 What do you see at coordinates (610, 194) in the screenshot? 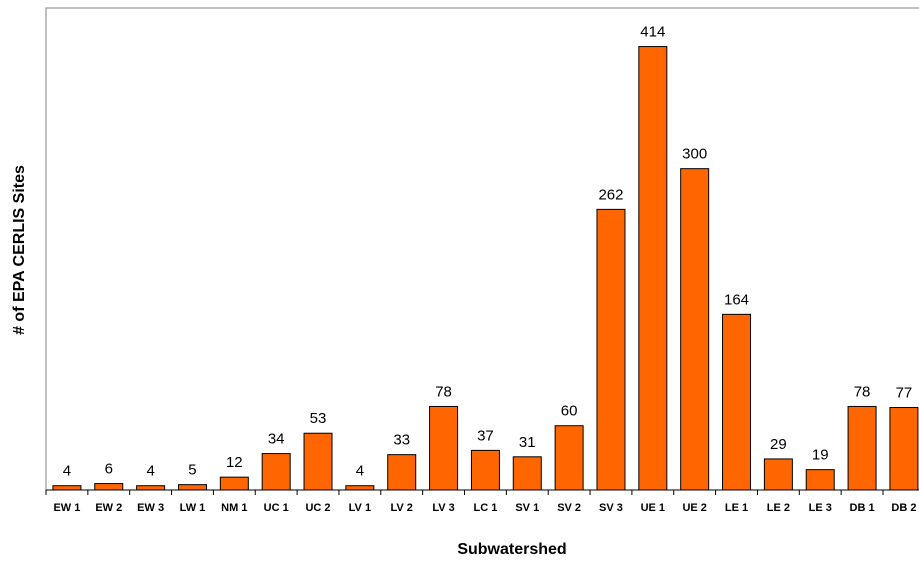
I see `data-label: 262` at bounding box center [610, 194].